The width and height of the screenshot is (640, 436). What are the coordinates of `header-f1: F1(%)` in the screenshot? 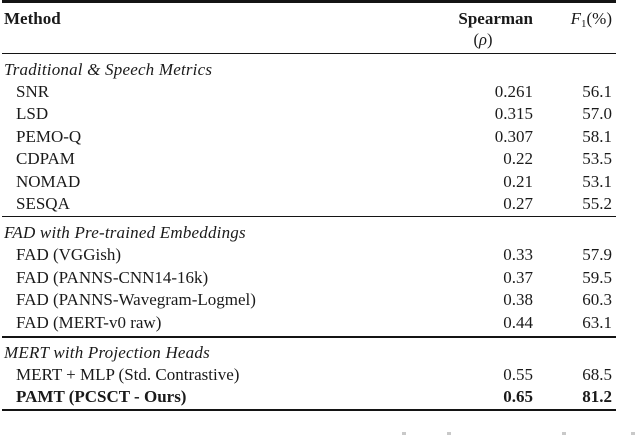 It's located at (572, 19).